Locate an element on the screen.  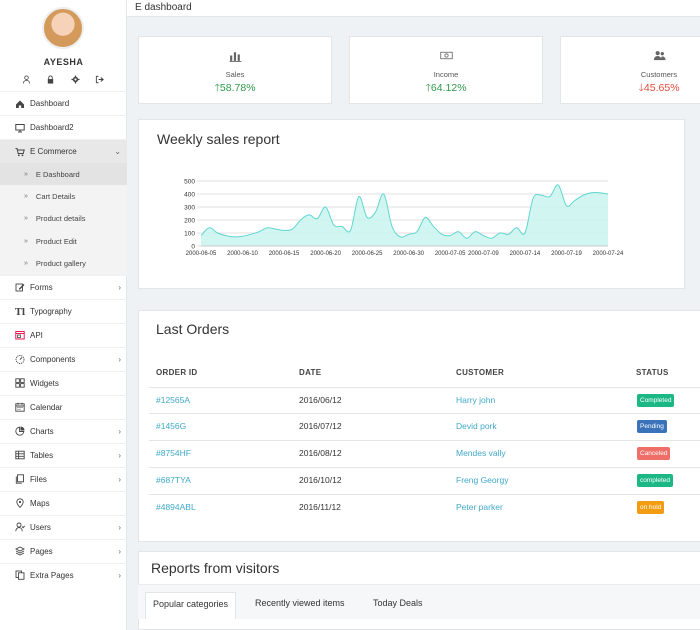
col-header-customer: CUSTOMER is located at coordinates (480, 372).